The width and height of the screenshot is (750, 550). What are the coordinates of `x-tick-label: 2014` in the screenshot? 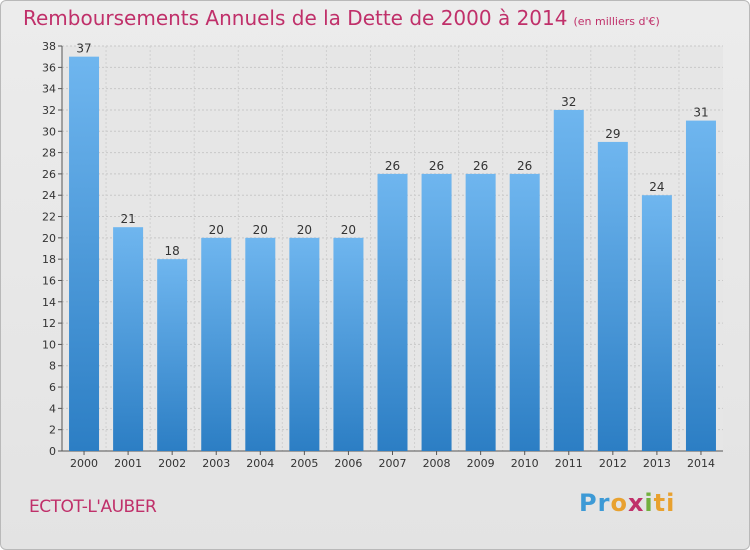 It's located at (701, 463).